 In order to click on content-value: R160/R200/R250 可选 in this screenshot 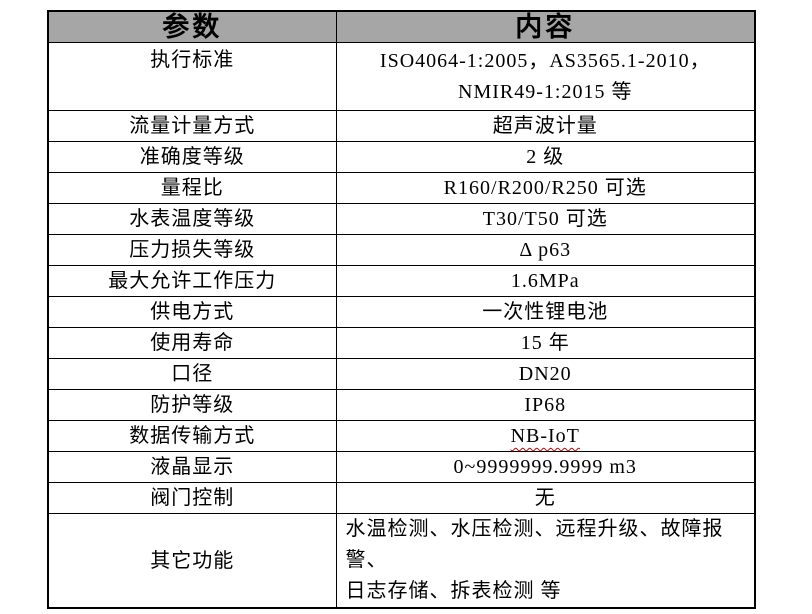, I will do `click(545, 188)`.